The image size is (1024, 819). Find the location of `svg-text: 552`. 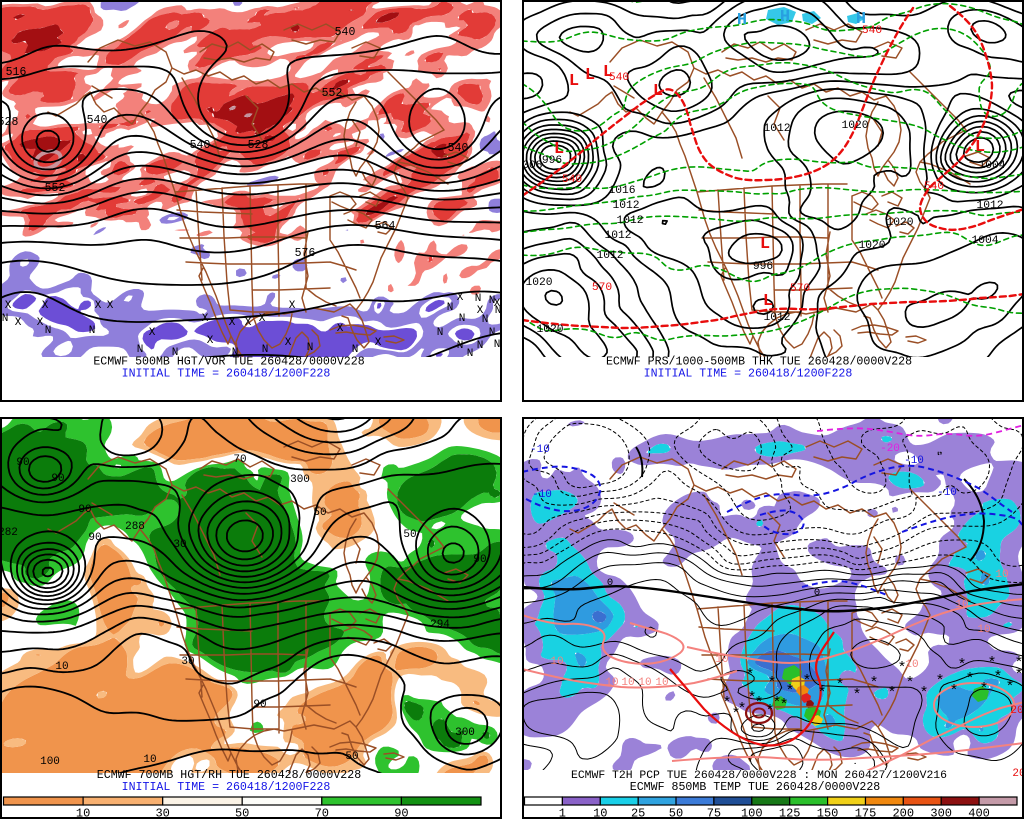

svg-text: 552 is located at coordinates (55, 188).